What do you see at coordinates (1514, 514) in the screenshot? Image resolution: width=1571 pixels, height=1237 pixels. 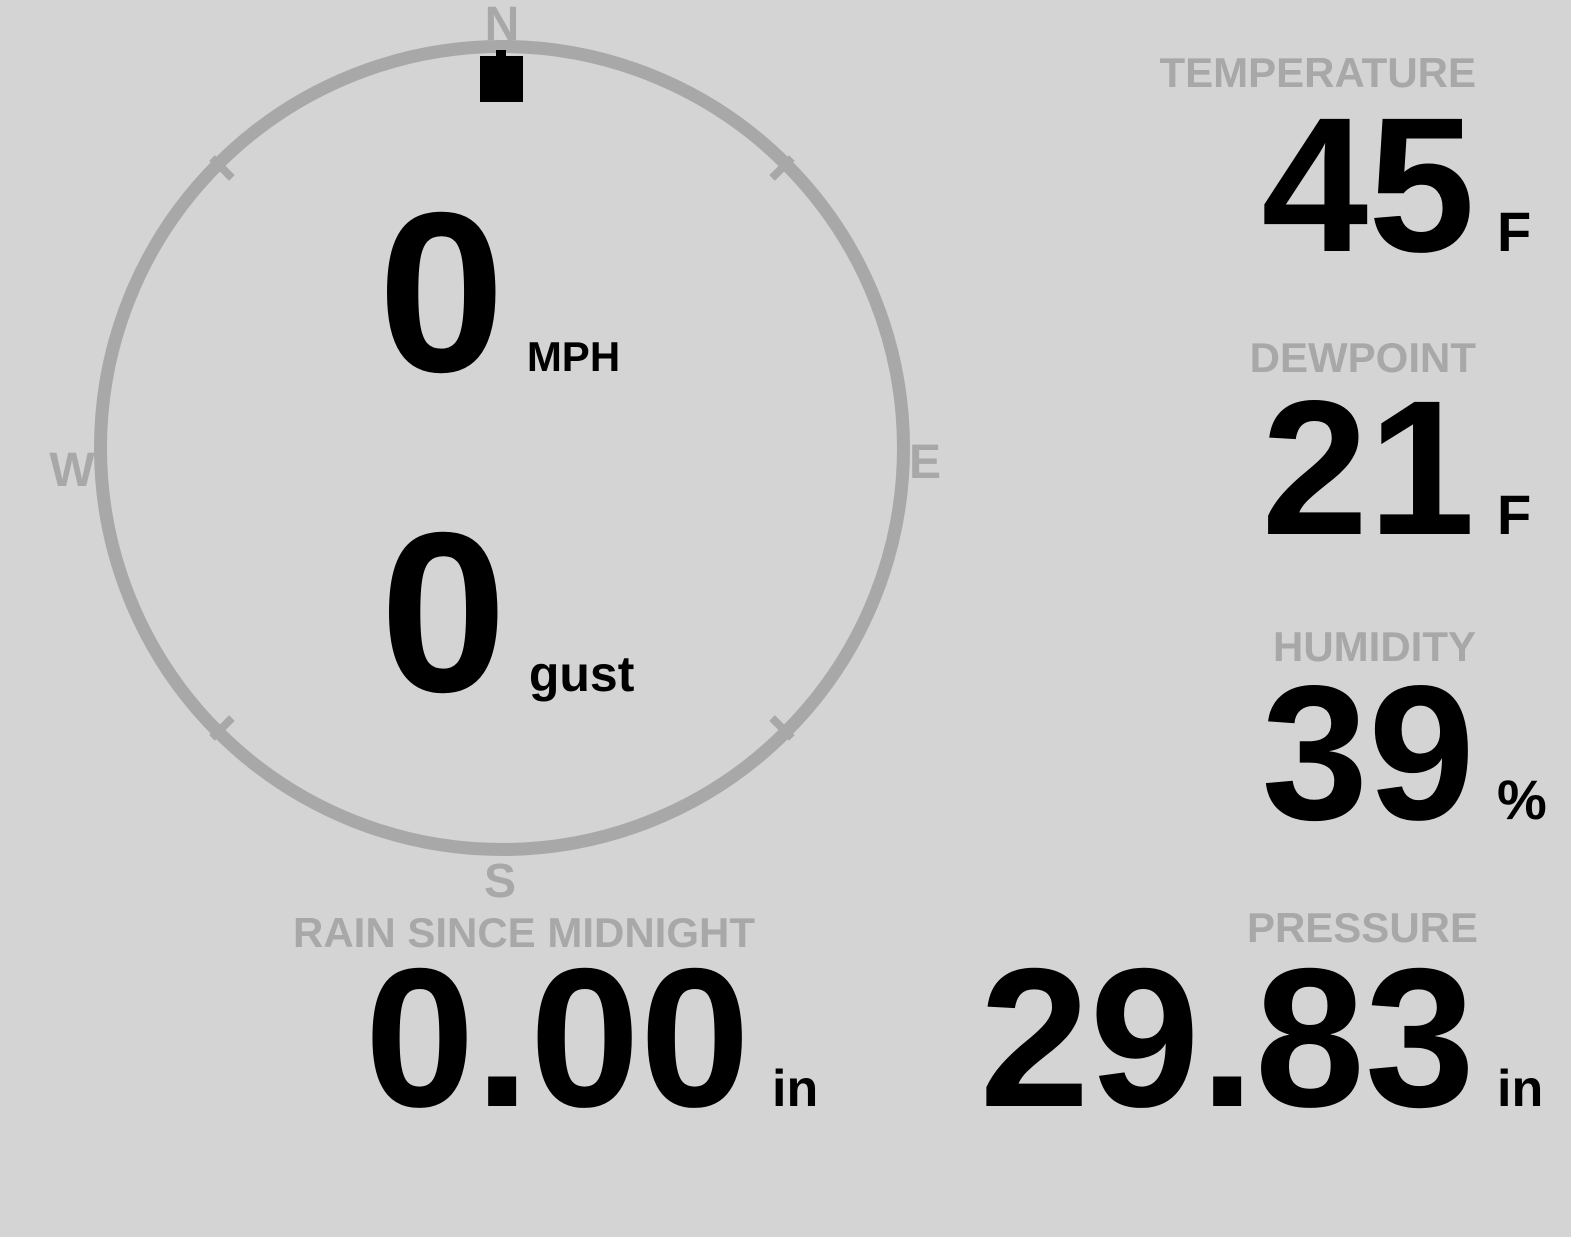 I see `dewpoint-unit: F` at bounding box center [1514, 514].